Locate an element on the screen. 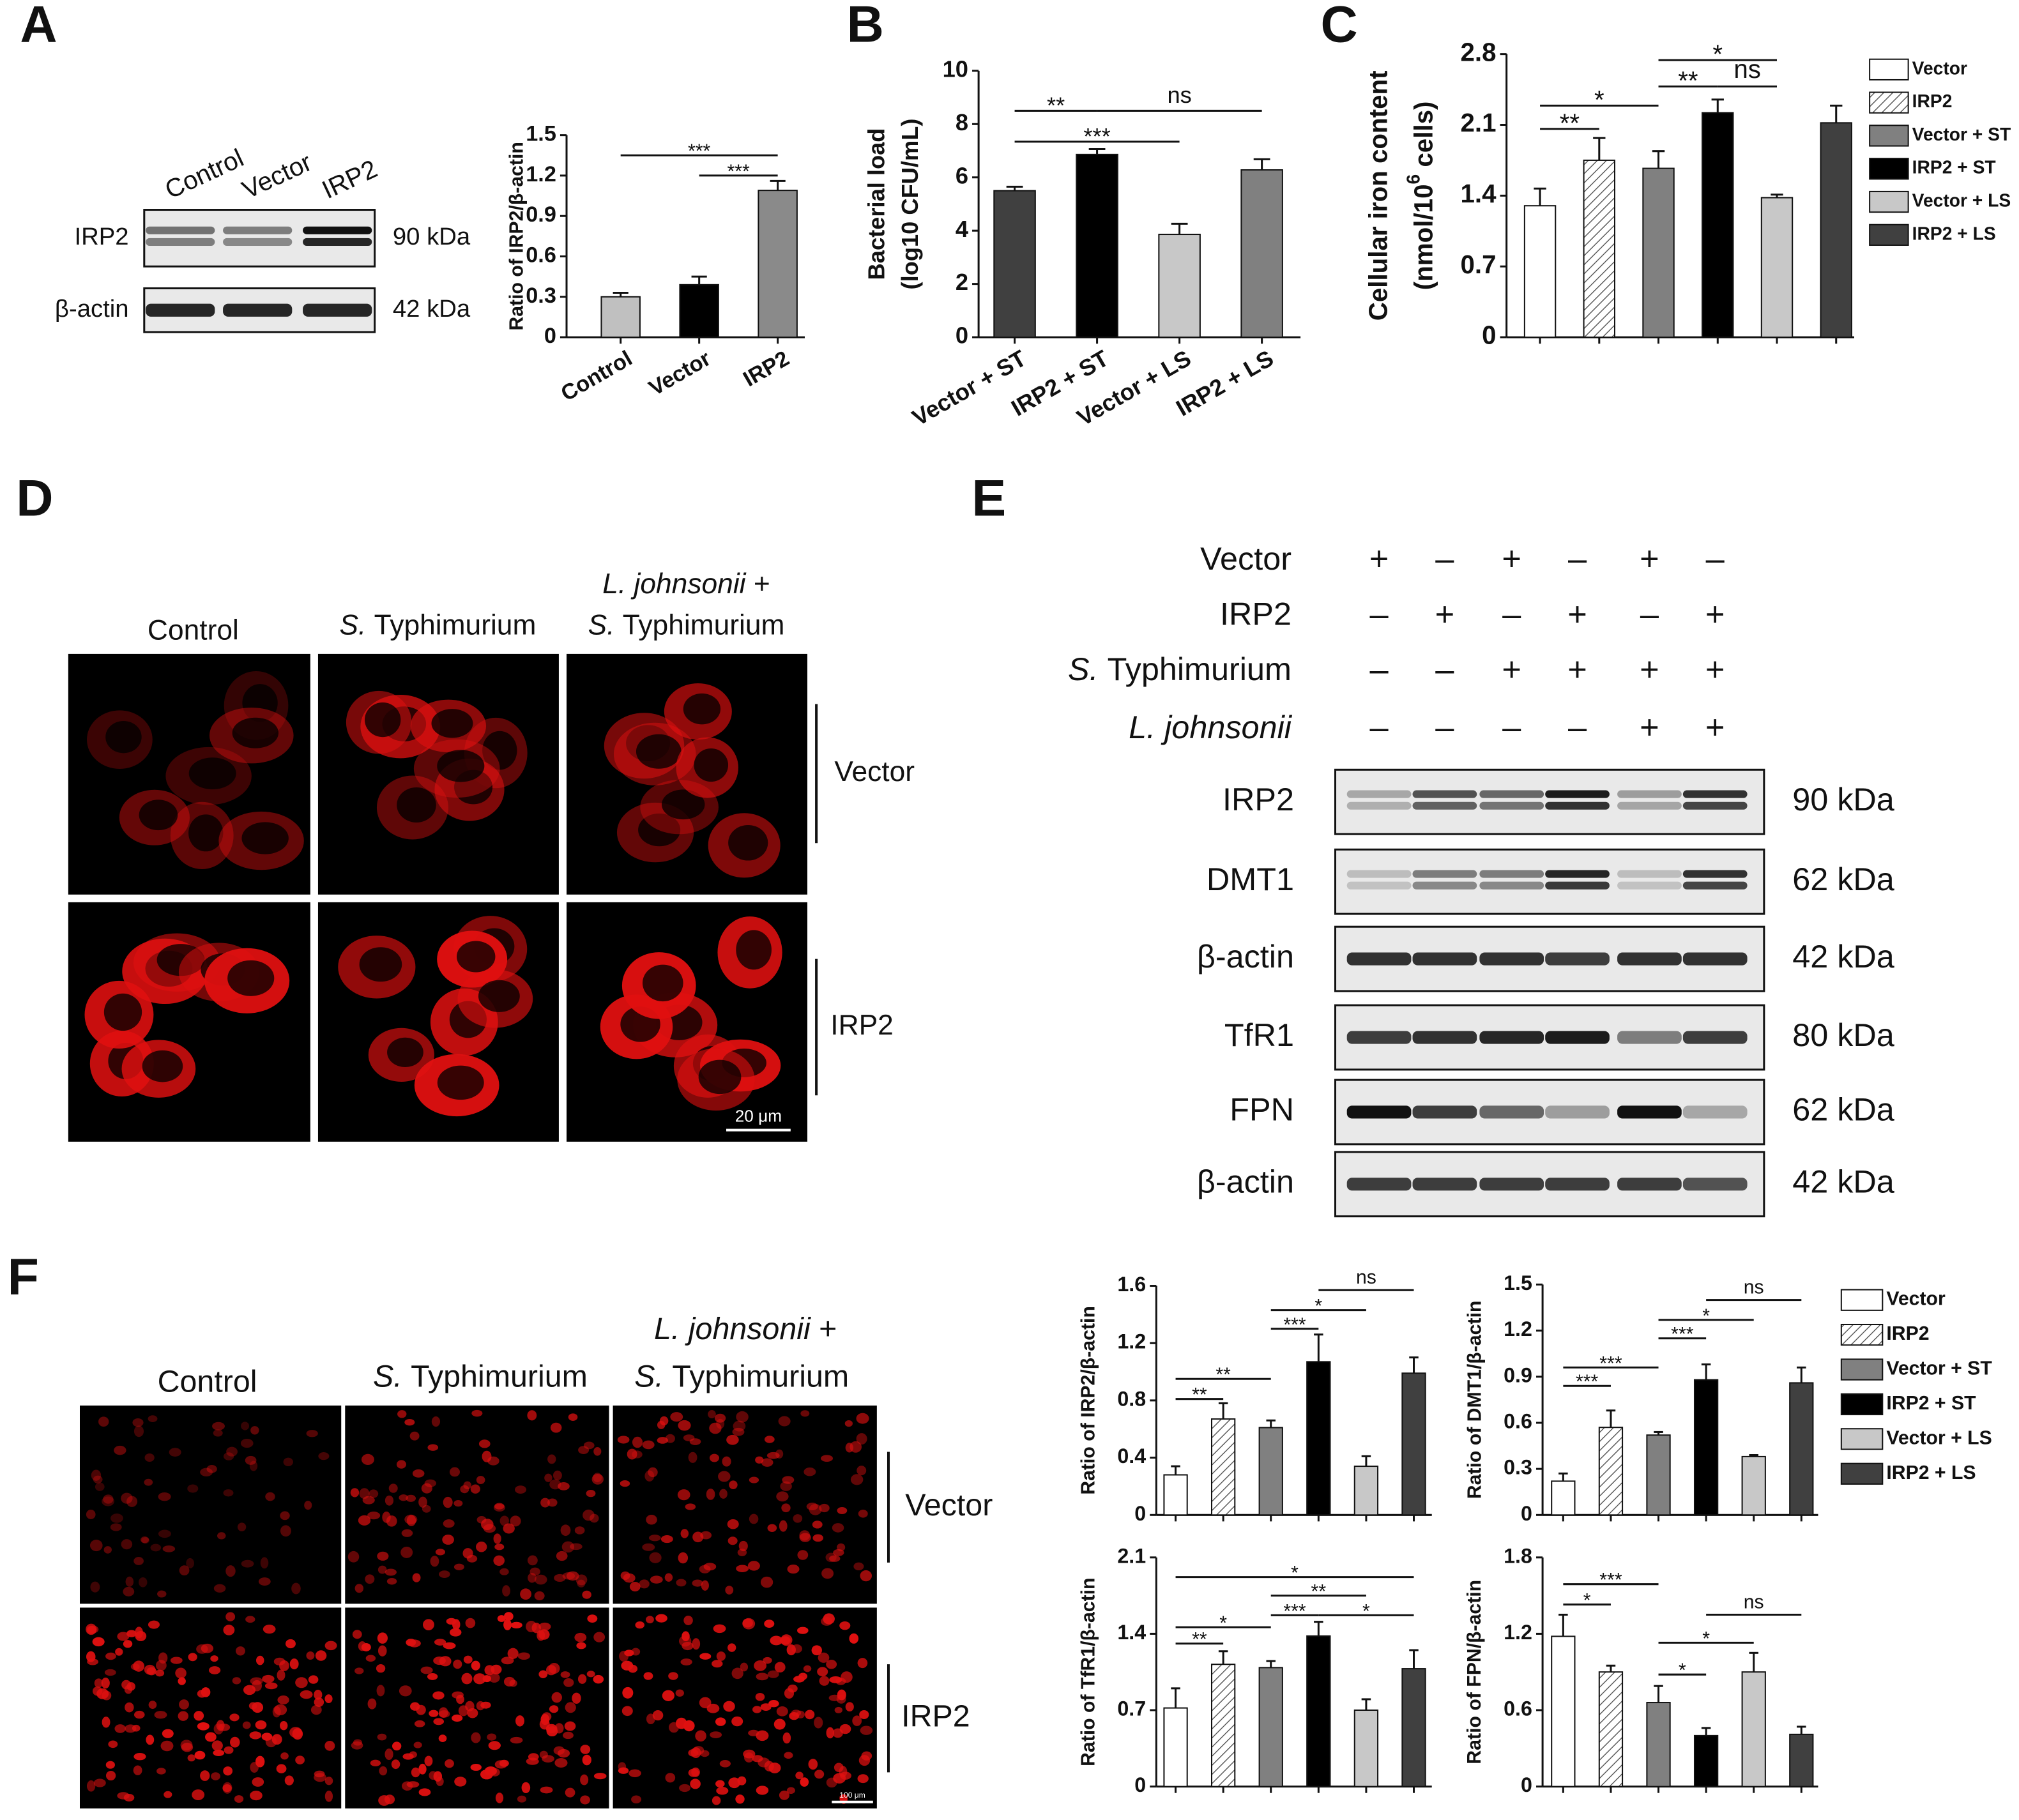  y-tick-label: 2.1 is located at coordinates (1478, 123).